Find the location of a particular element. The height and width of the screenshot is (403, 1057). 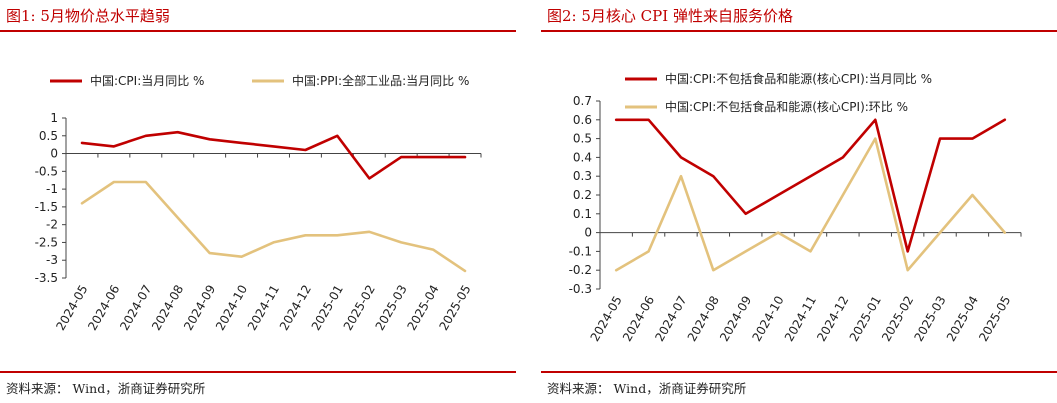

legend-label: 中国:CPI:不包括食品和能源(核心CPI):当月同比 % is located at coordinates (798, 78).